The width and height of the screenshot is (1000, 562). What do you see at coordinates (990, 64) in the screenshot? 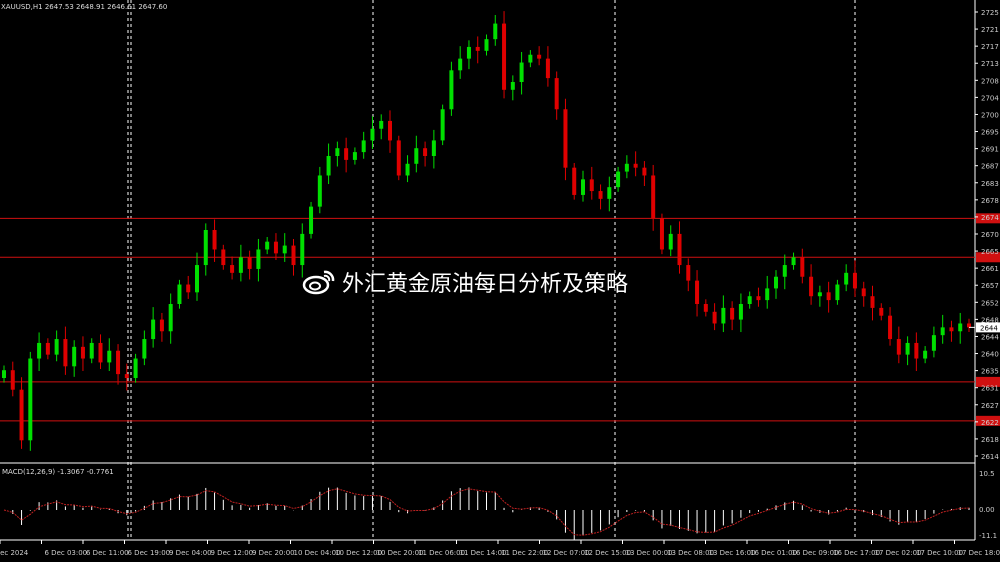
I see `price-label: 2713` at bounding box center [990, 64].